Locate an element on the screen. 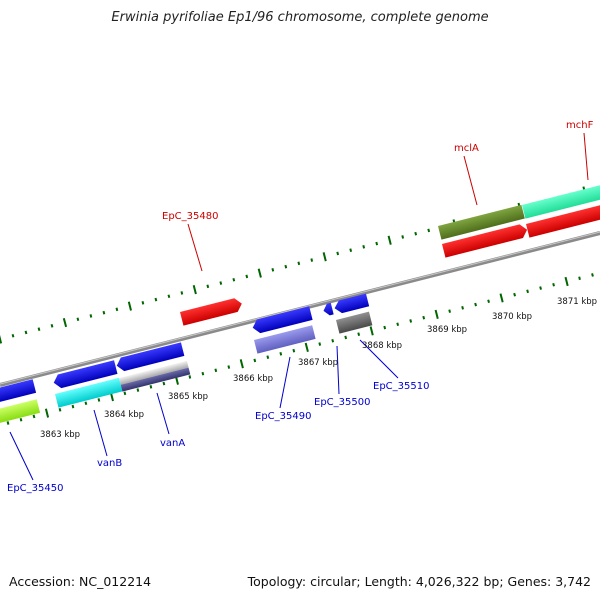 This screenshot has height=600, width=600. gene-label-vanb: vanB is located at coordinates (109, 463).